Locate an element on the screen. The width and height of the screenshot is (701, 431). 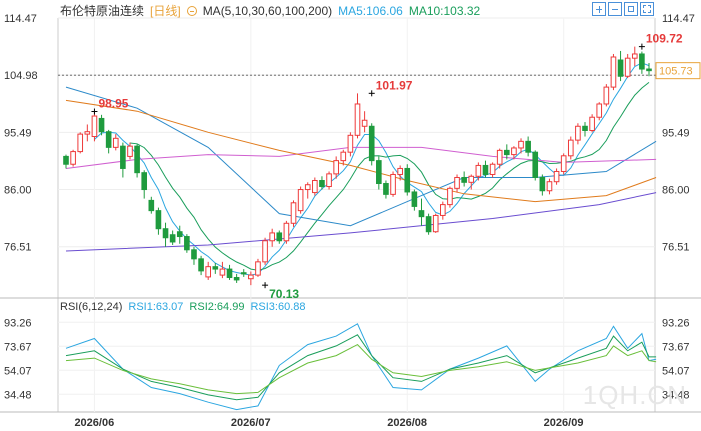
rsi2-value: RSI2:64.99 is located at coordinates (217, 307).